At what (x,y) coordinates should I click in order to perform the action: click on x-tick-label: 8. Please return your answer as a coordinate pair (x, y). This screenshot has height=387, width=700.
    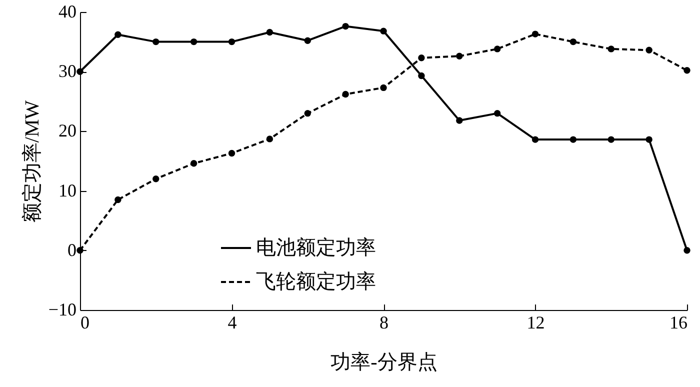
    Looking at the image, I should click on (384, 322).